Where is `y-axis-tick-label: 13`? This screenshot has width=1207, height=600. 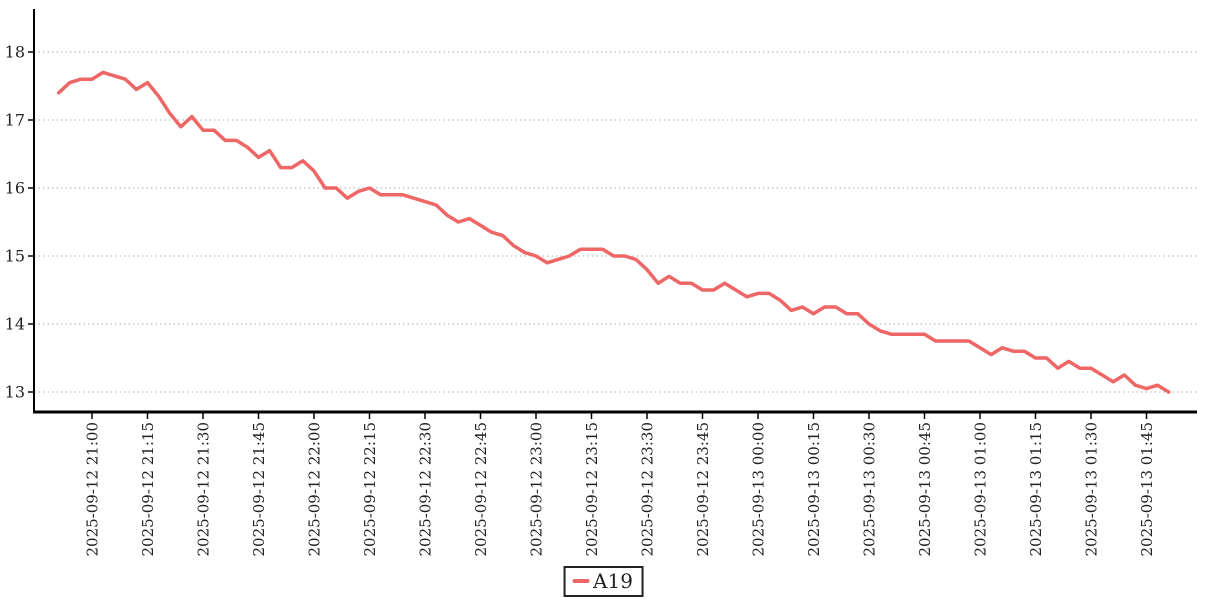
y-axis-tick-label: 13 is located at coordinates (15, 392).